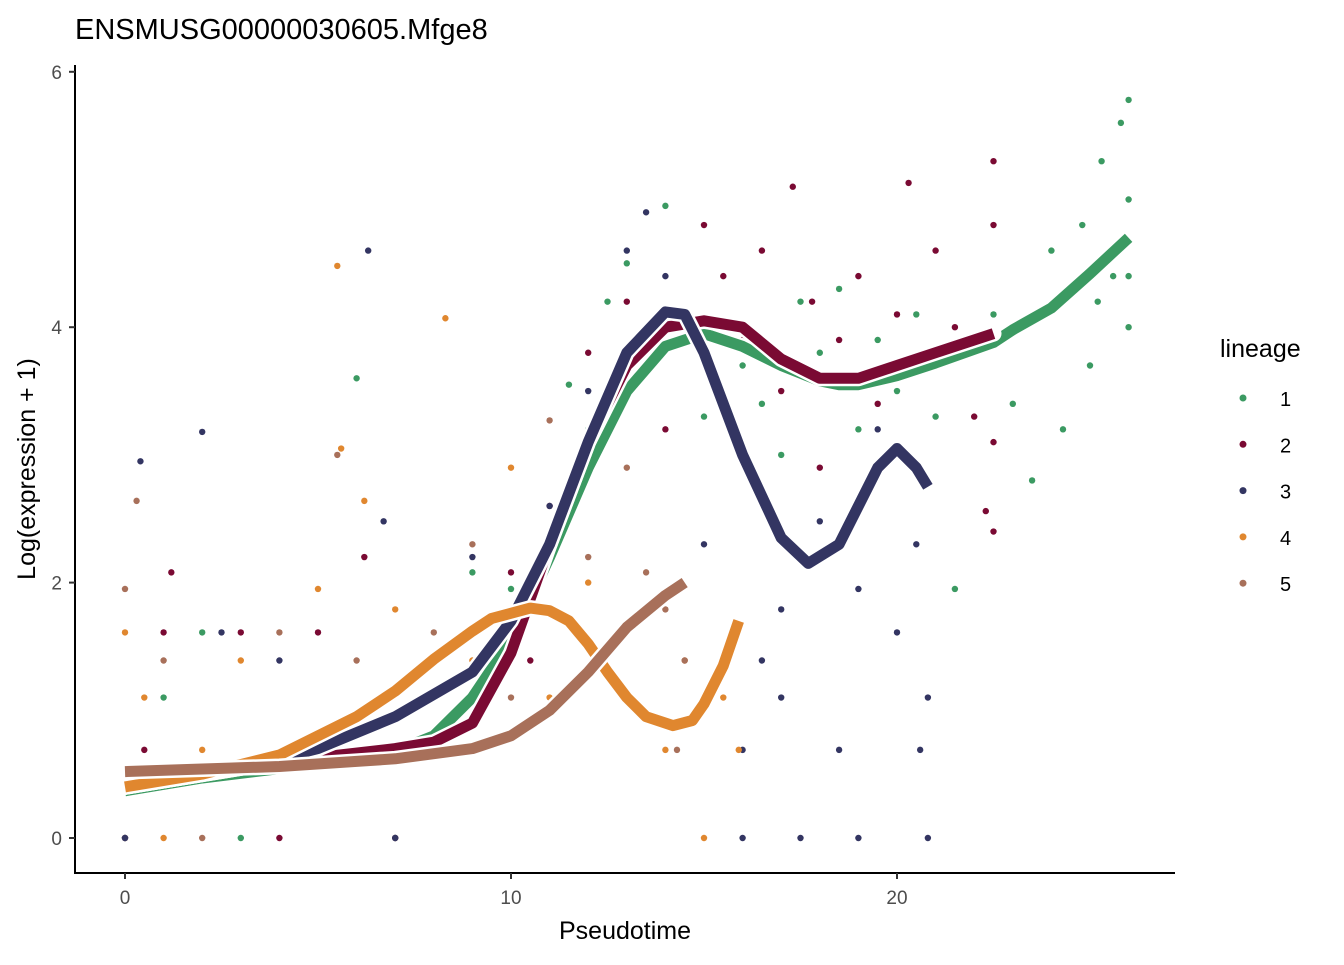 This screenshot has width=1344, height=965. I want to click on y-tick-label: 6, so click(56, 73).